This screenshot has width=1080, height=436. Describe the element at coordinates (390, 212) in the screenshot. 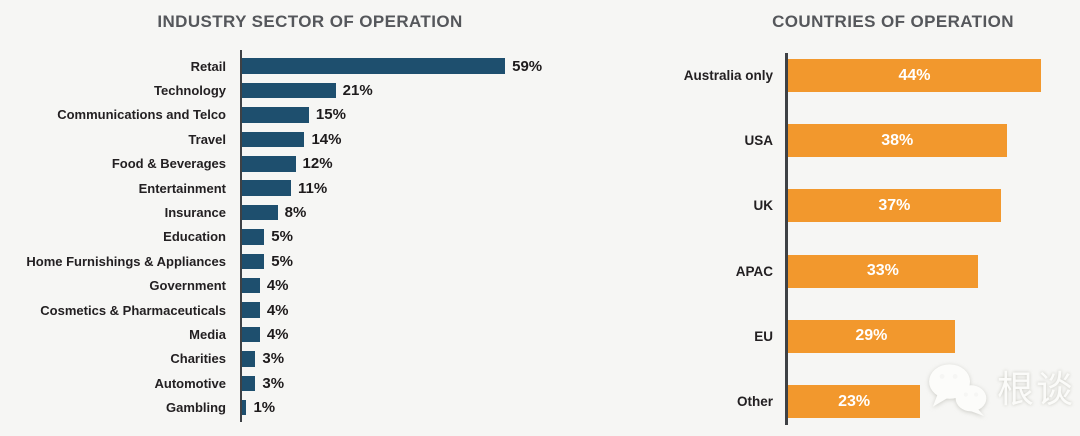

I see `bar-track: 8%` at that location.